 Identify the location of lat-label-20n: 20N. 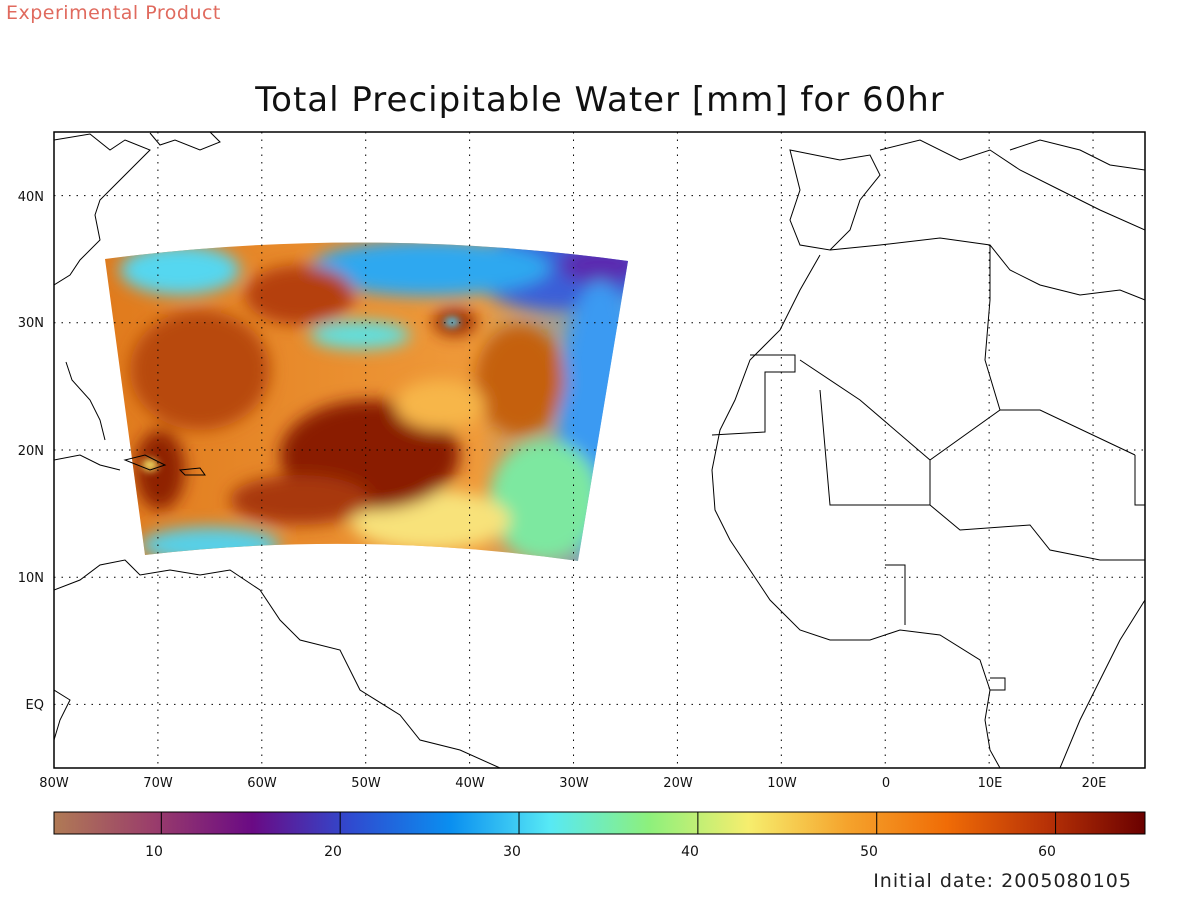
(30, 451).